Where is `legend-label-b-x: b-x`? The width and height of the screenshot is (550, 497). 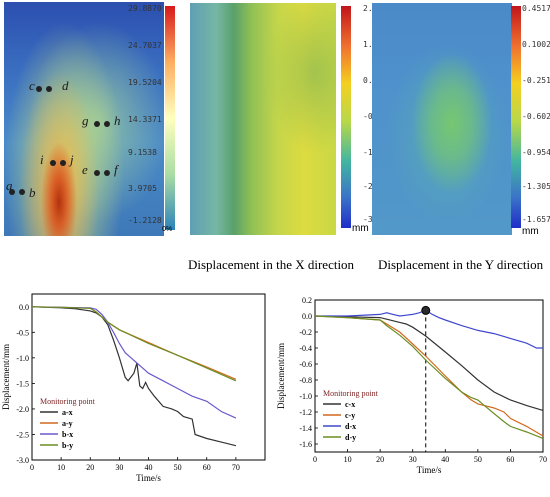 legend-label-b-x: b-x is located at coordinates (67, 434).